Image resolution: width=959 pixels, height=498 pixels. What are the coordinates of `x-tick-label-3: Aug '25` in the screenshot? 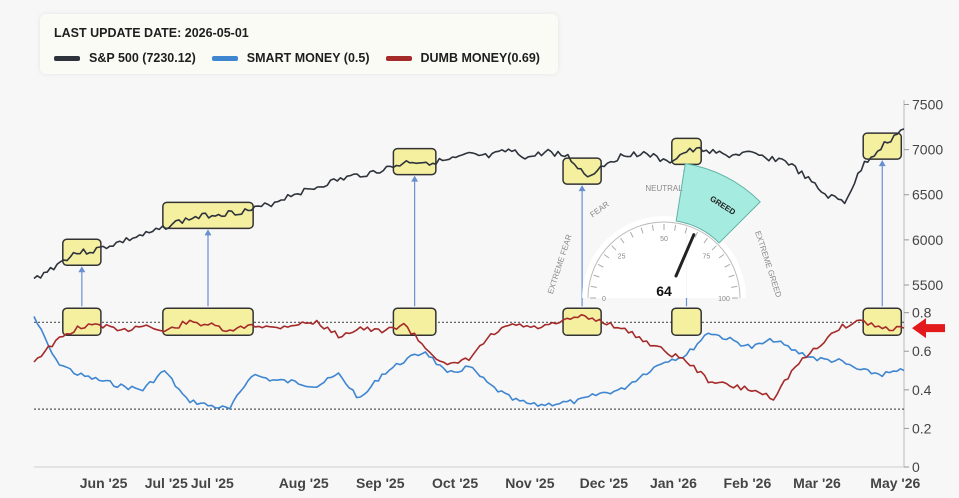 It's located at (304, 483).